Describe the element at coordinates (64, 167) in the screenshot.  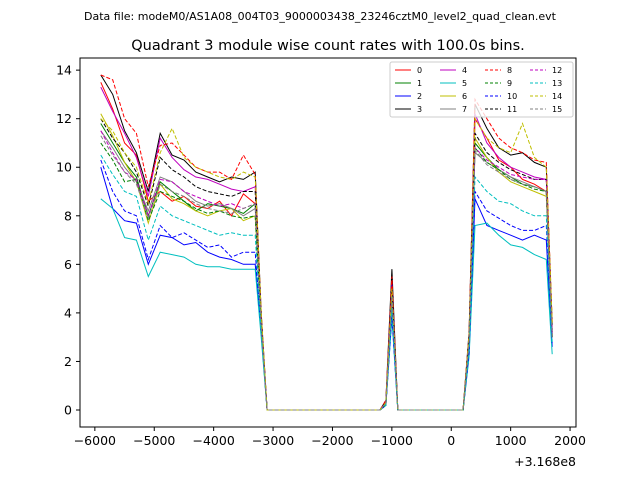
I see `y-tick-label: 10` at that location.